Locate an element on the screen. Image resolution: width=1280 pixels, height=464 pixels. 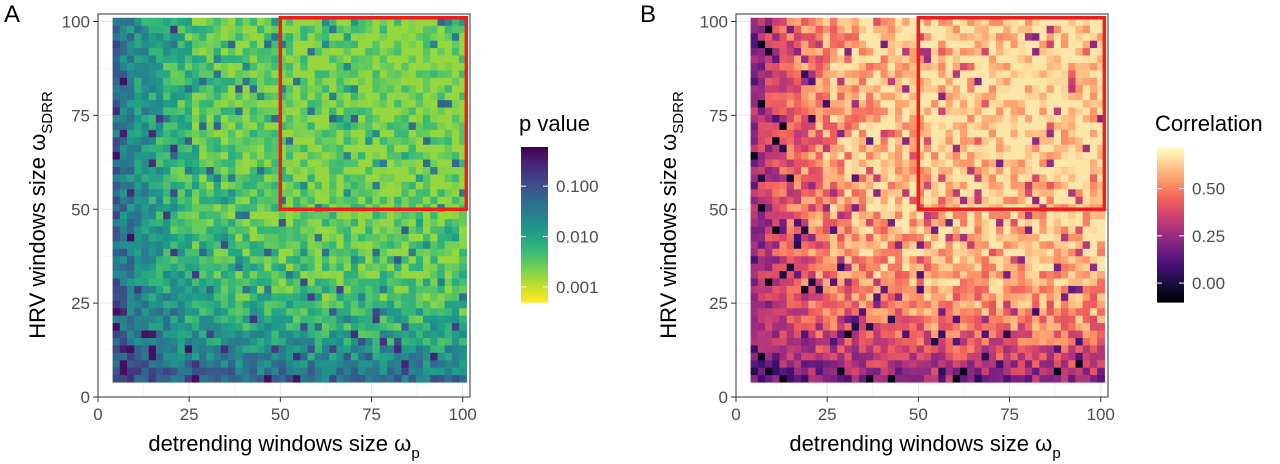
y-tick-label: 25 is located at coordinates (80, 303).